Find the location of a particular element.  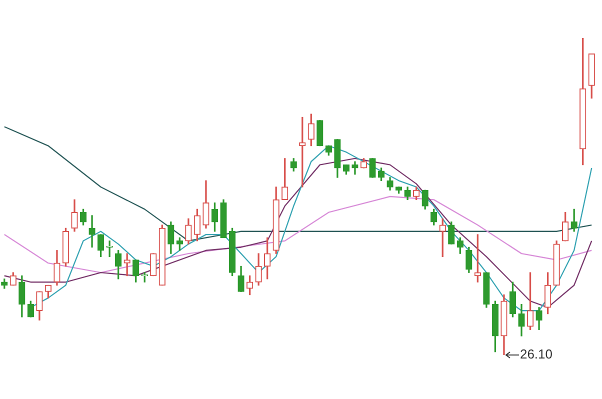

annotation: 26.10 is located at coordinates (536, 354).